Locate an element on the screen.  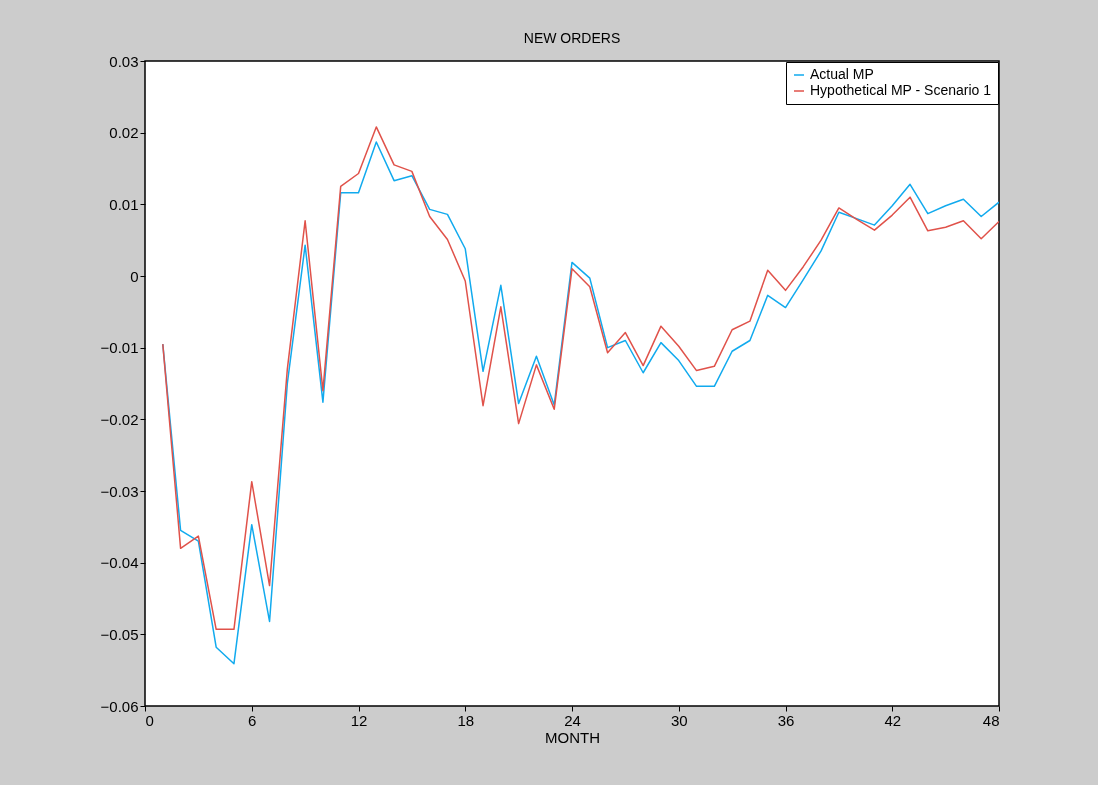
x-tick-label: 6 is located at coordinates (252, 720).